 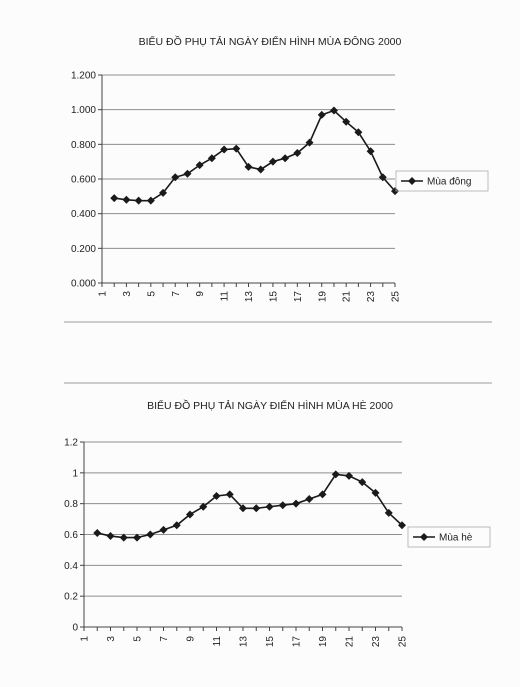 What do you see at coordinates (83, 249) in the screenshot?
I see `y-tick-label: 0.200` at bounding box center [83, 249].